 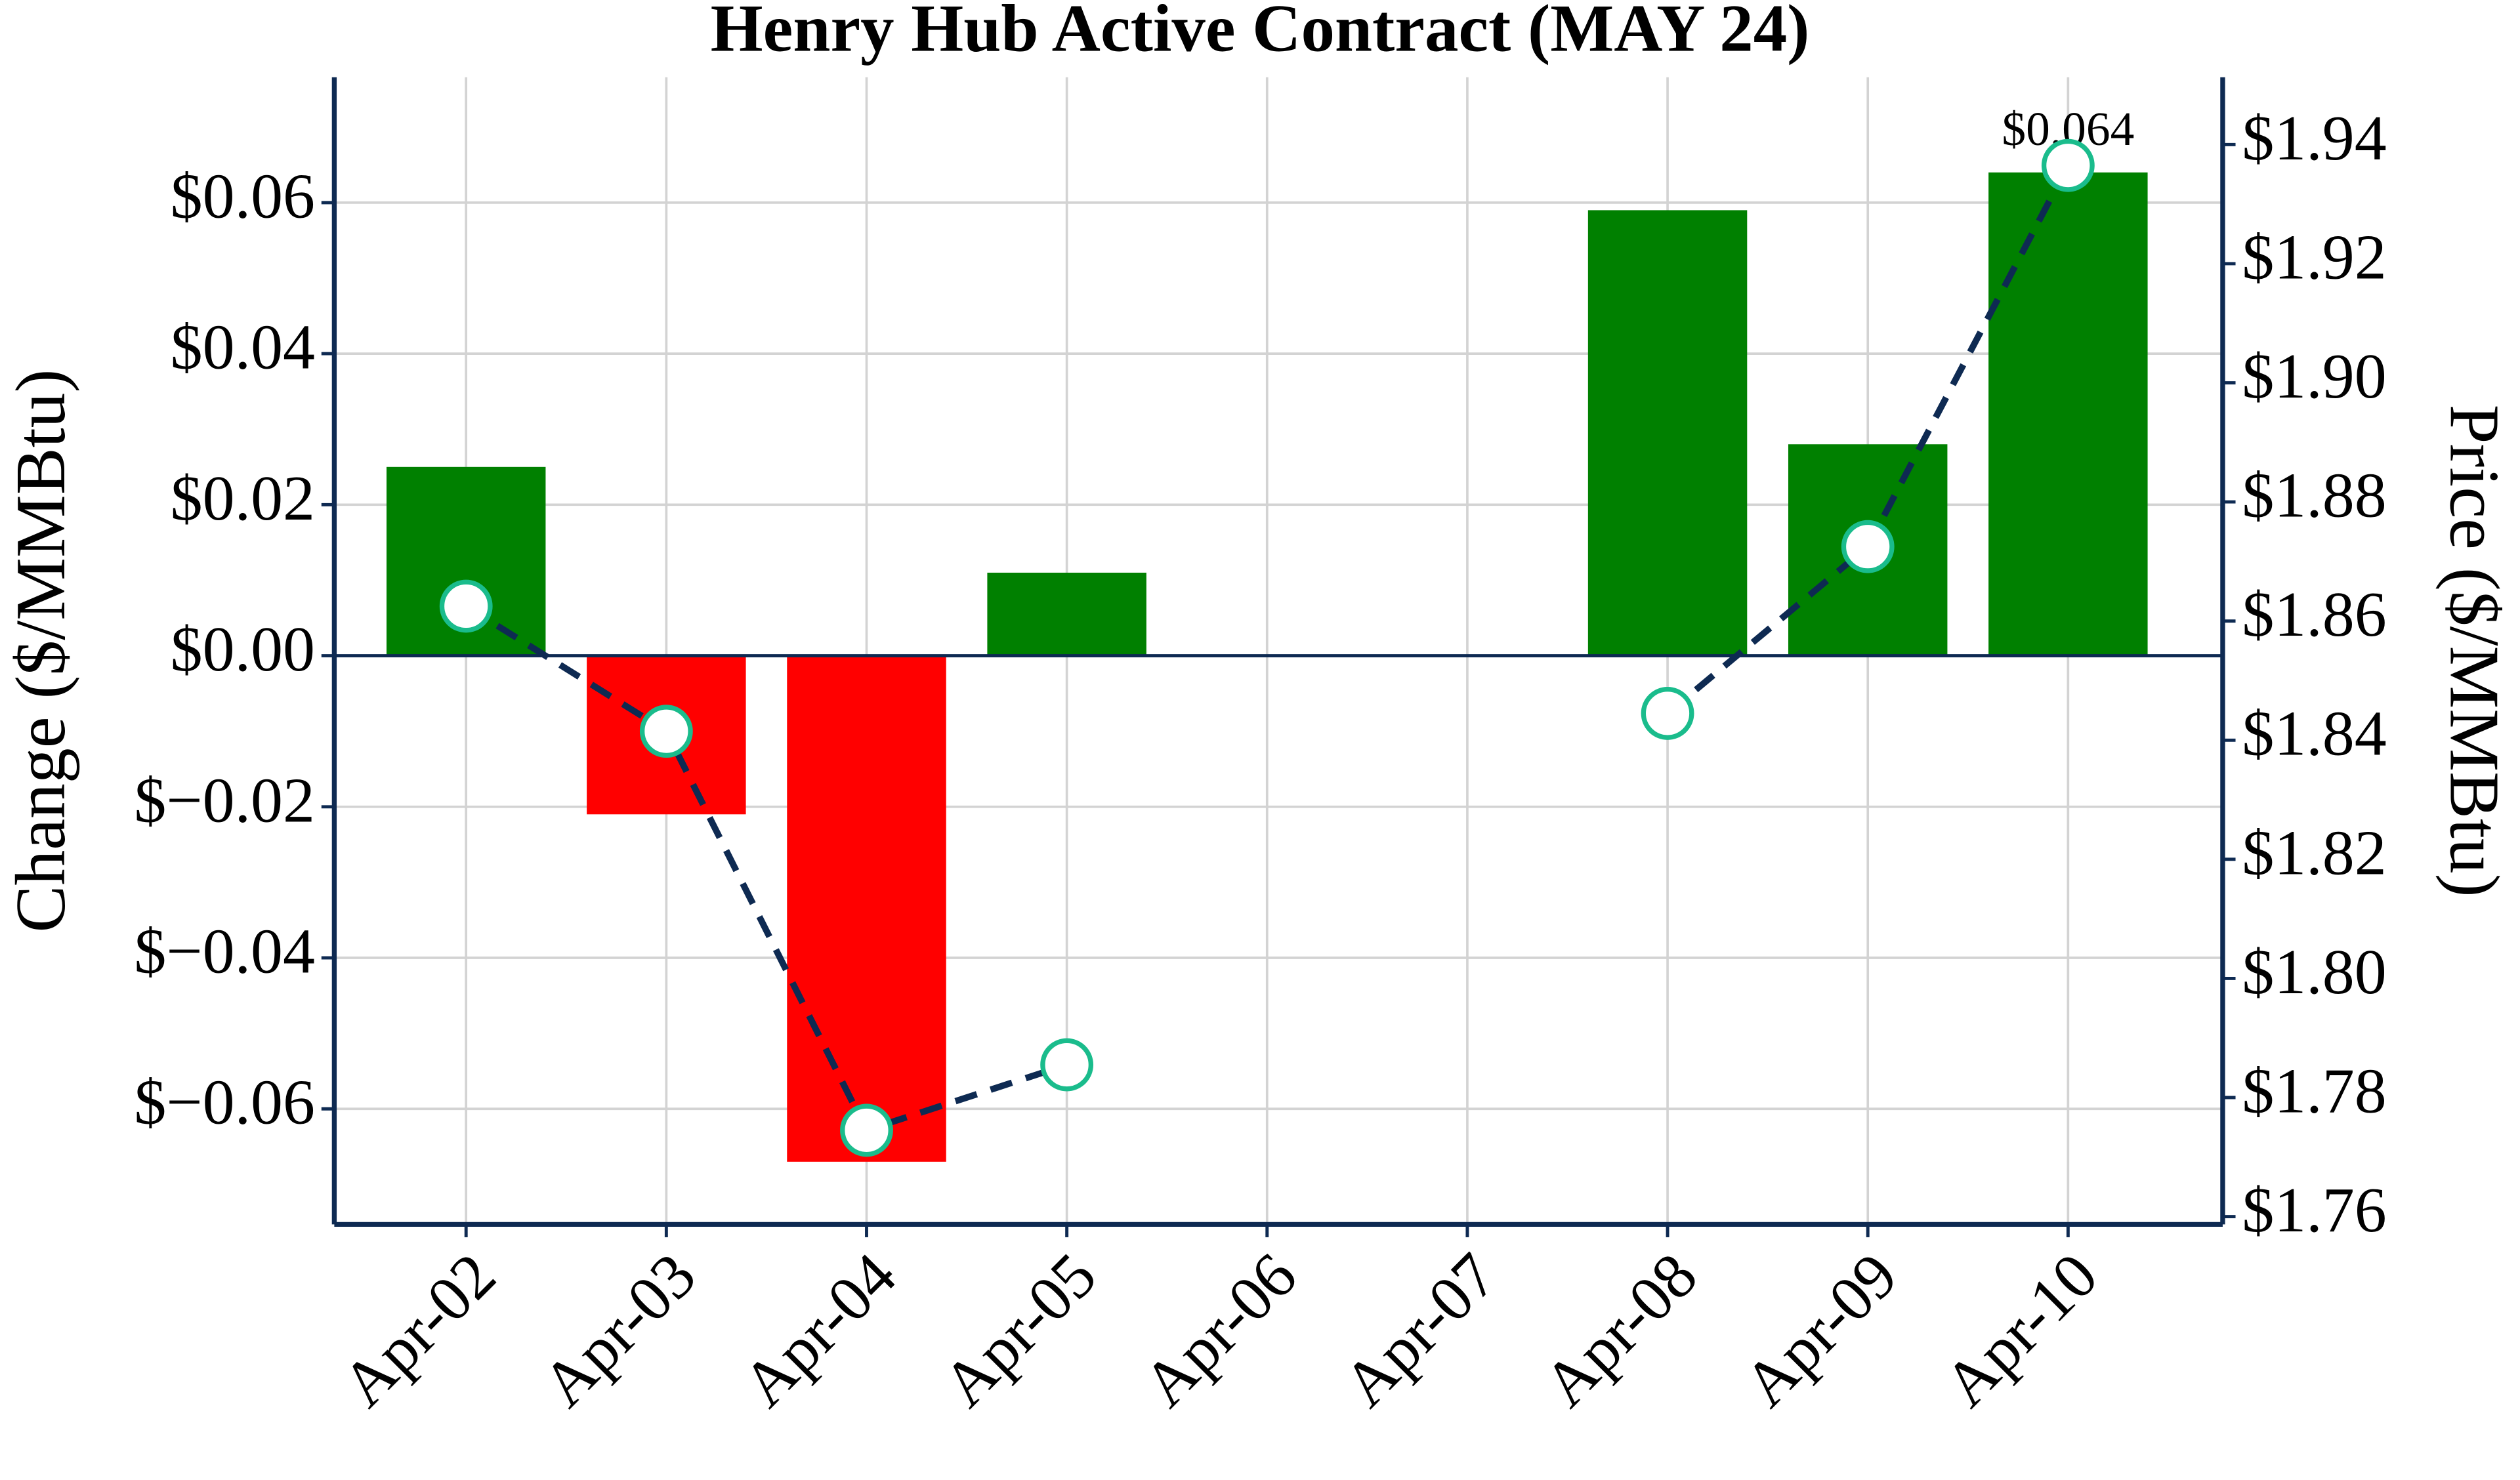 I want to click on x-tick-label: Apr-10, so click(x=2021, y=1330).